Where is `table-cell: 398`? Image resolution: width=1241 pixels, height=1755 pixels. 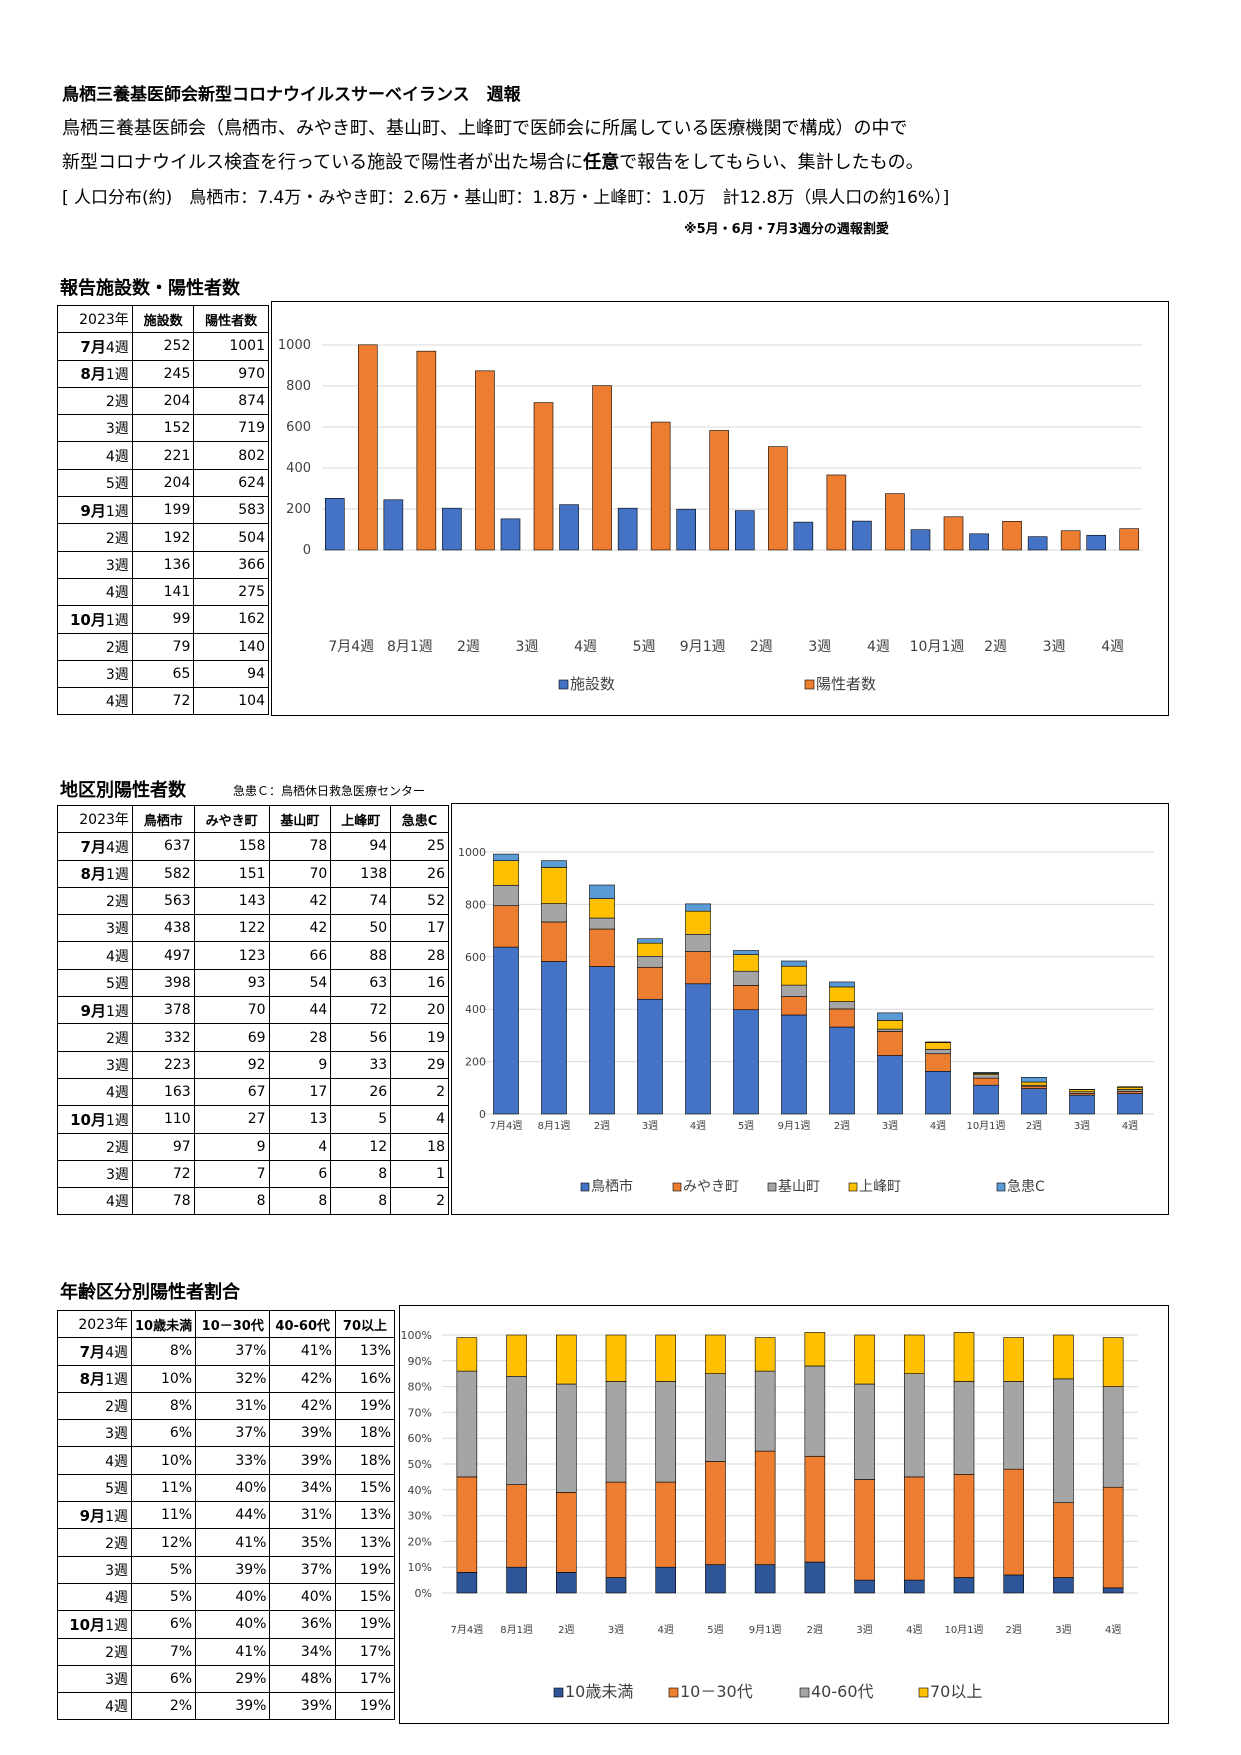
table-cell: 398 is located at coordinates (163, 983).